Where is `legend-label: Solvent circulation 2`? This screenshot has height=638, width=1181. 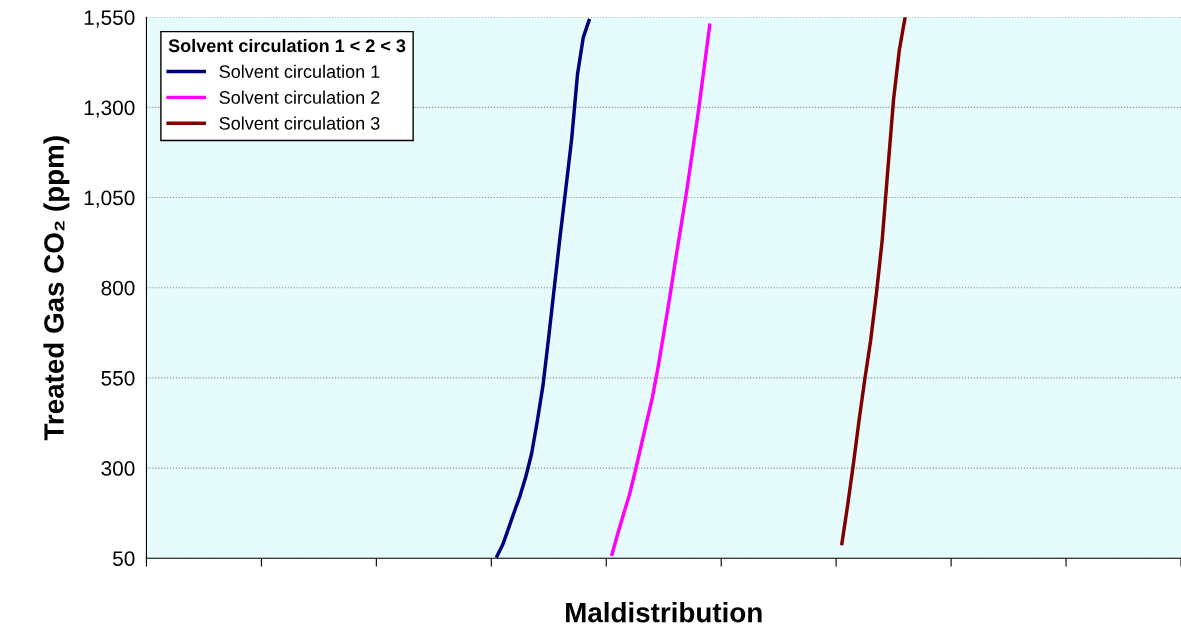 legend-label: Solvent circulation 2 is located at coordinates (299, 97).